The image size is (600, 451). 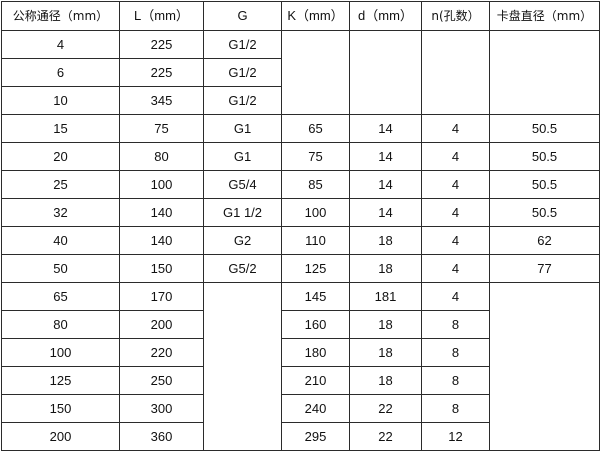 I want to click on table-row: 40 140 G2 110 18 4 62, so click(x=300, y=240).